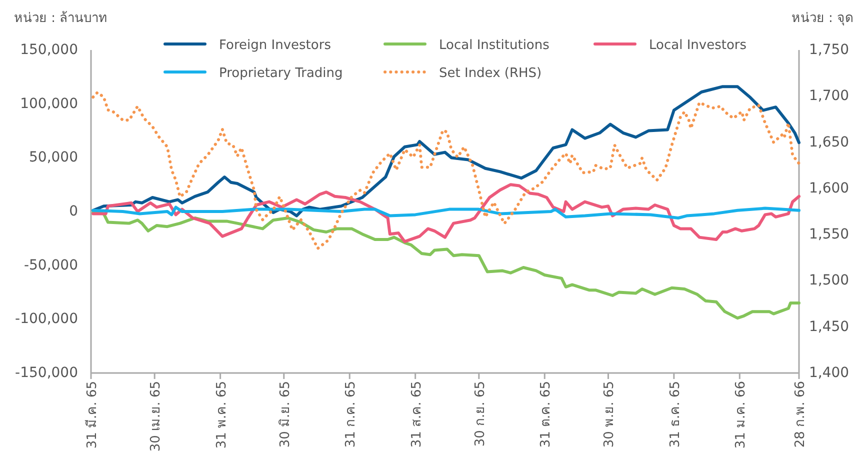 The height and width of the screenshot is (461, 859). I want to click on x-tick-label: 31 ก.ค. 65, so click(351, 414).